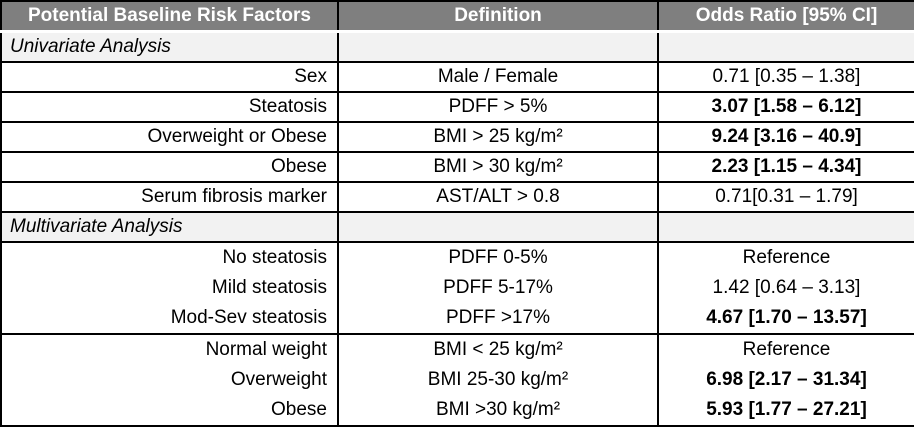 The width and height of the screenshot is (914, 427). What do you see at coordinates (785, 137) in the screenshot?
I see `odds-cell: 9.24 [3.16 – 40.9]` at bounding box center [785, 137].